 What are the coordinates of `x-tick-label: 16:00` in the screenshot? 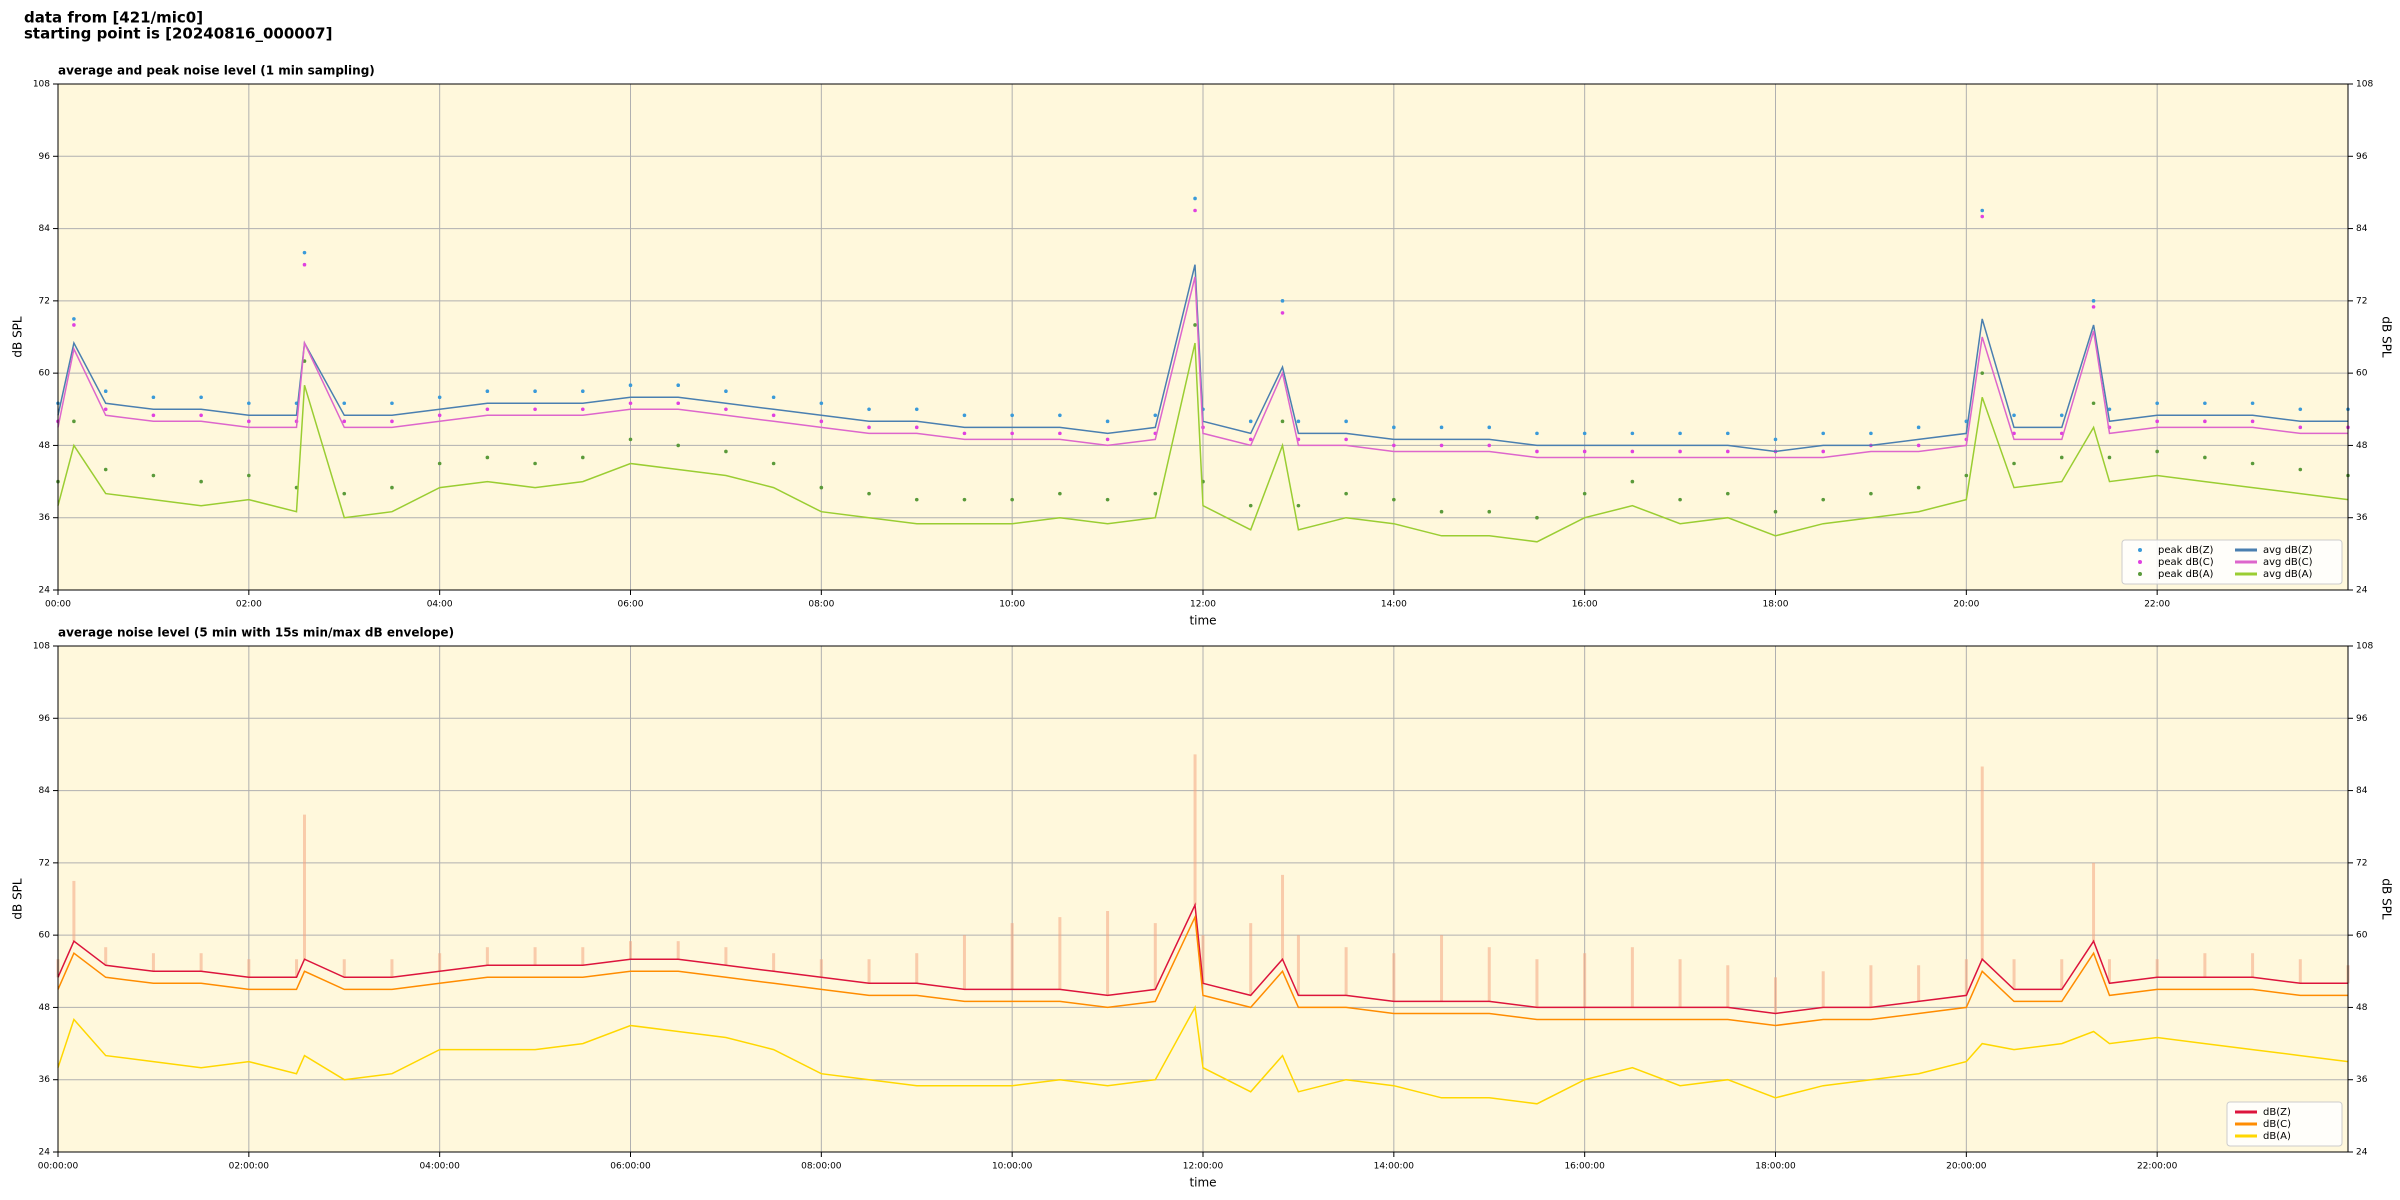 It's located at (1585, 605).